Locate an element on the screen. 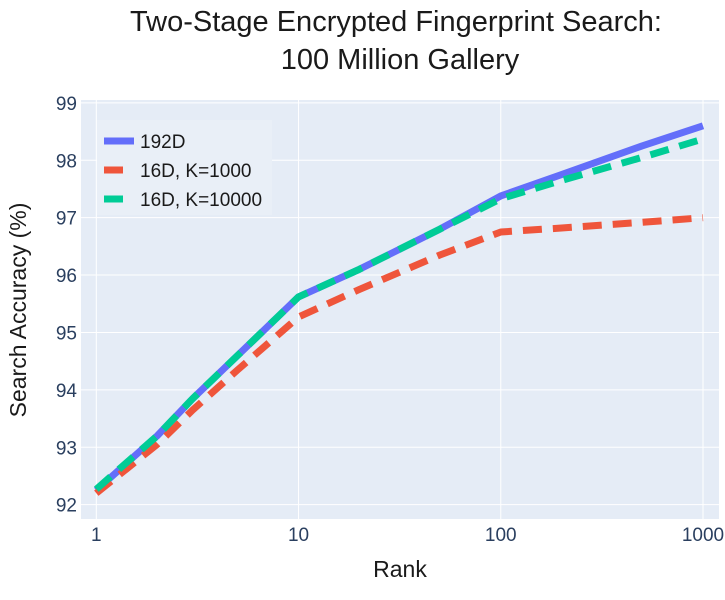  legend-box is located at coordinates (184, 167).